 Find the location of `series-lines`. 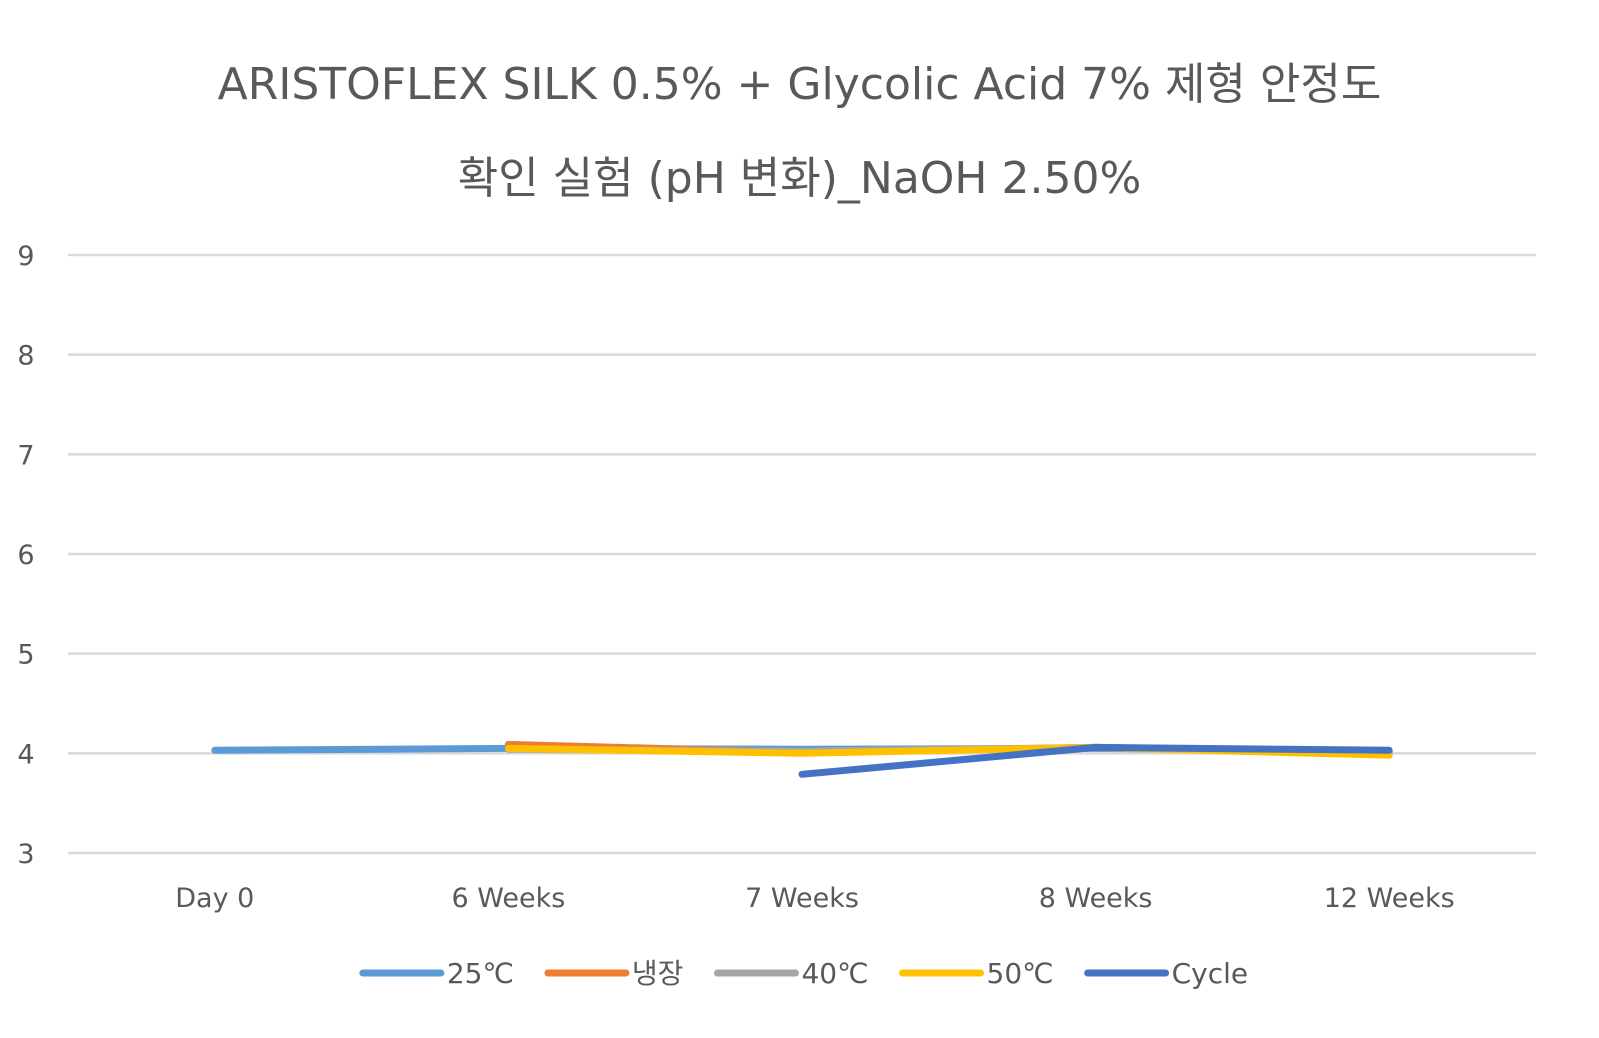

series-lines is located at coordinates (802, 759).